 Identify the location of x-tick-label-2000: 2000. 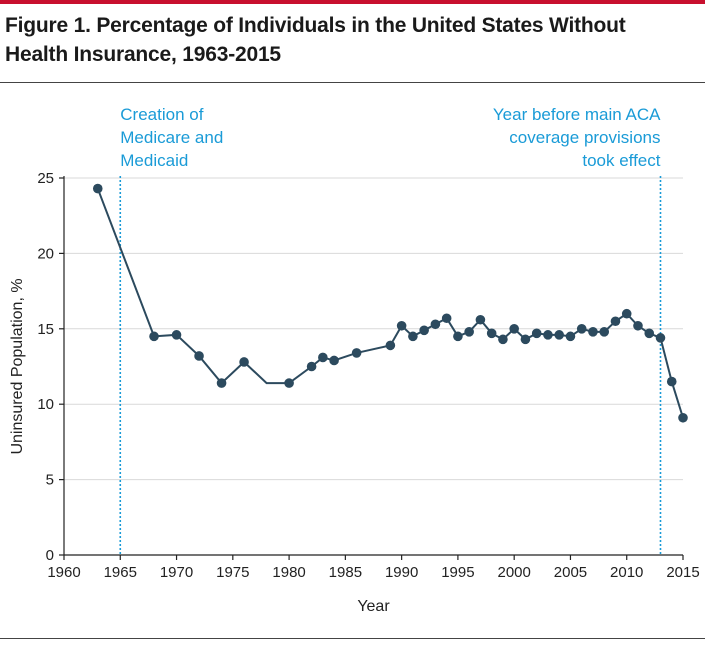
(513, 572).